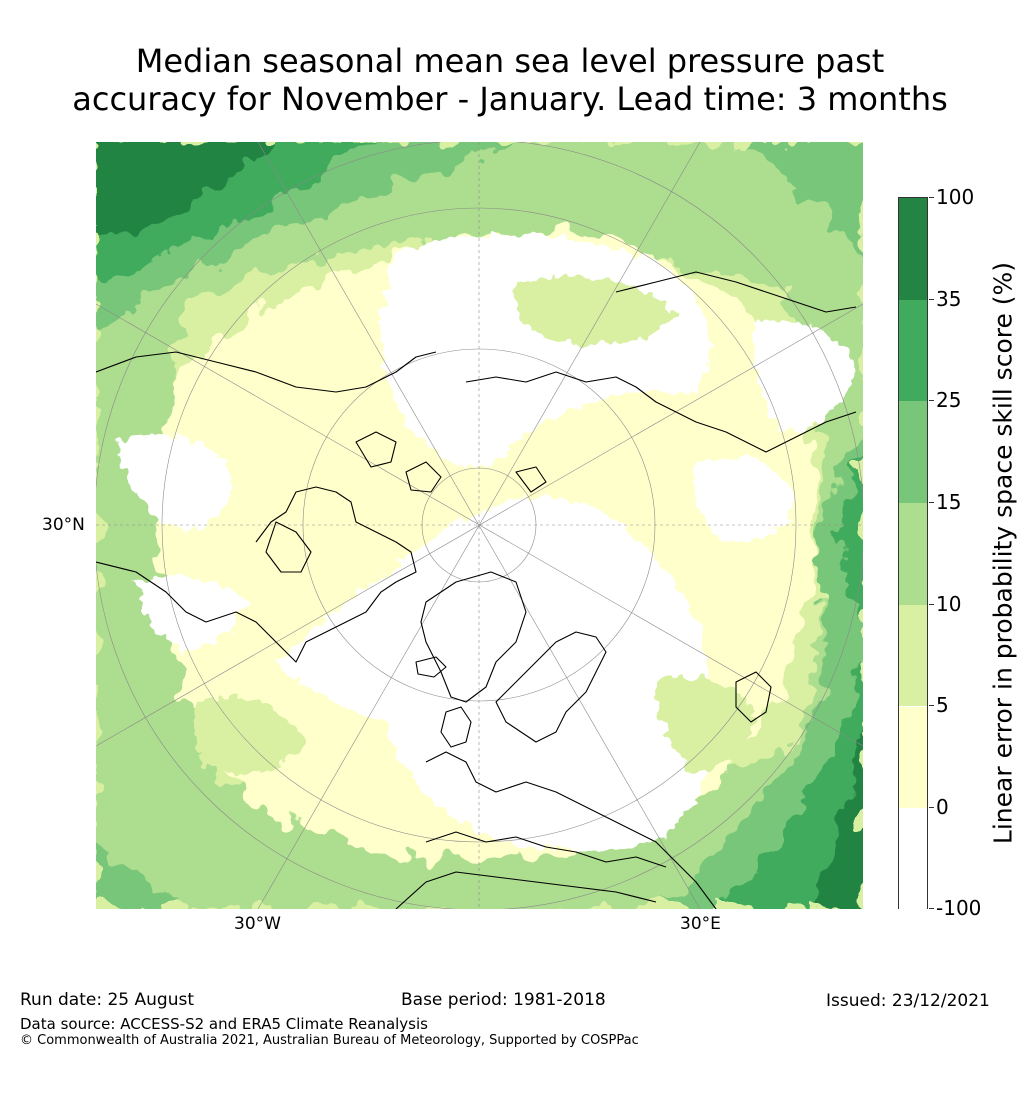 The height and width of the screenshot is (1095, 1020). What do you see at coordinates (736, 292) in the screenshot?
I see `coast-north-asia` at bounding box center [736, 292].